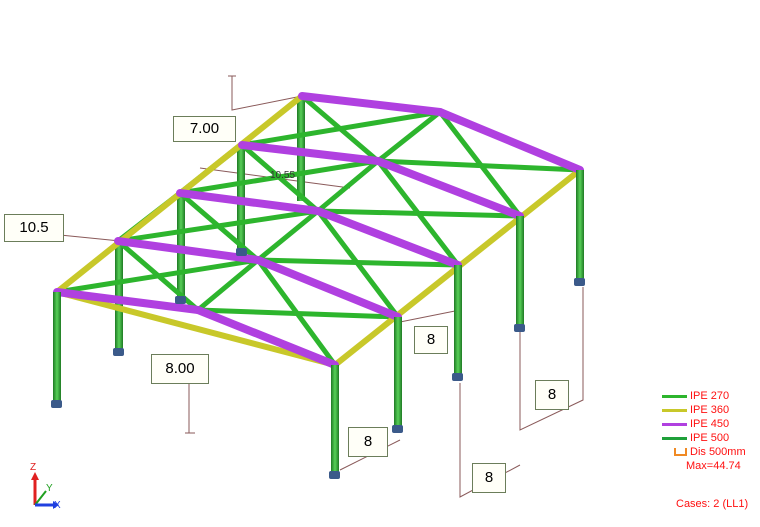 The height and width of the screenshot is (527, 760). I want to click on dimension-label-mid-span: 10.55, so click(283, 175).